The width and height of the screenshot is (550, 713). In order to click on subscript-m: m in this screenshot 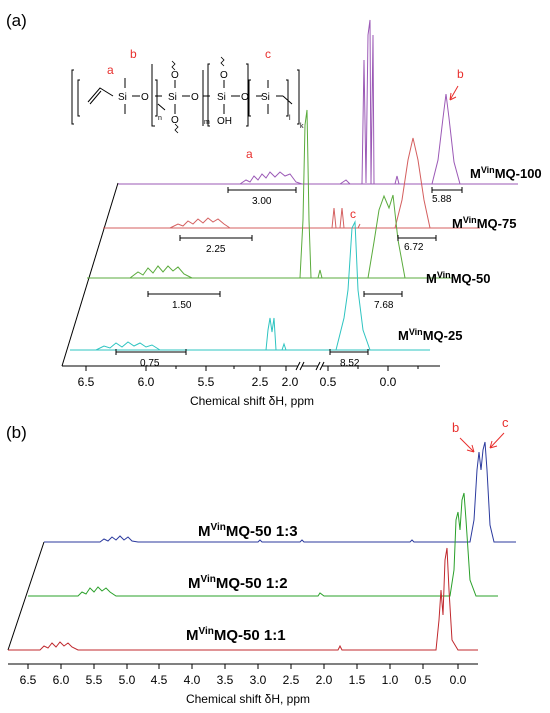, I will do `click(207, 122)`.